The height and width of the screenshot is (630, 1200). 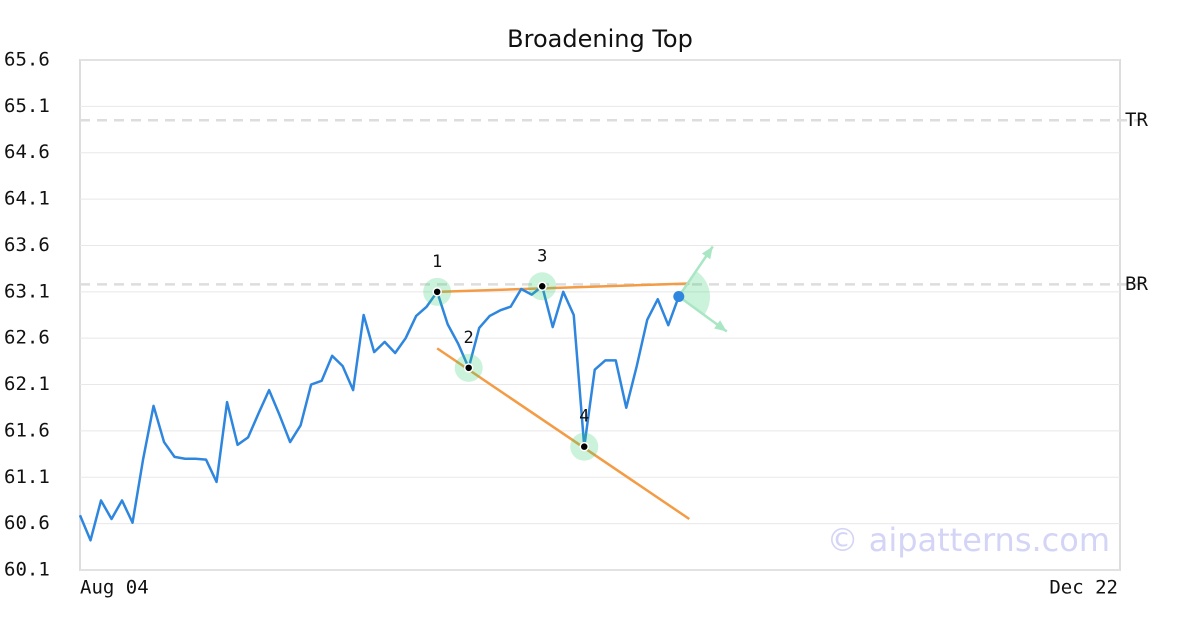 What do you see at coordinates (600, 39) in the screenshot?
I see `chart-title: Broadening Top` at bounding box center [600, 39].